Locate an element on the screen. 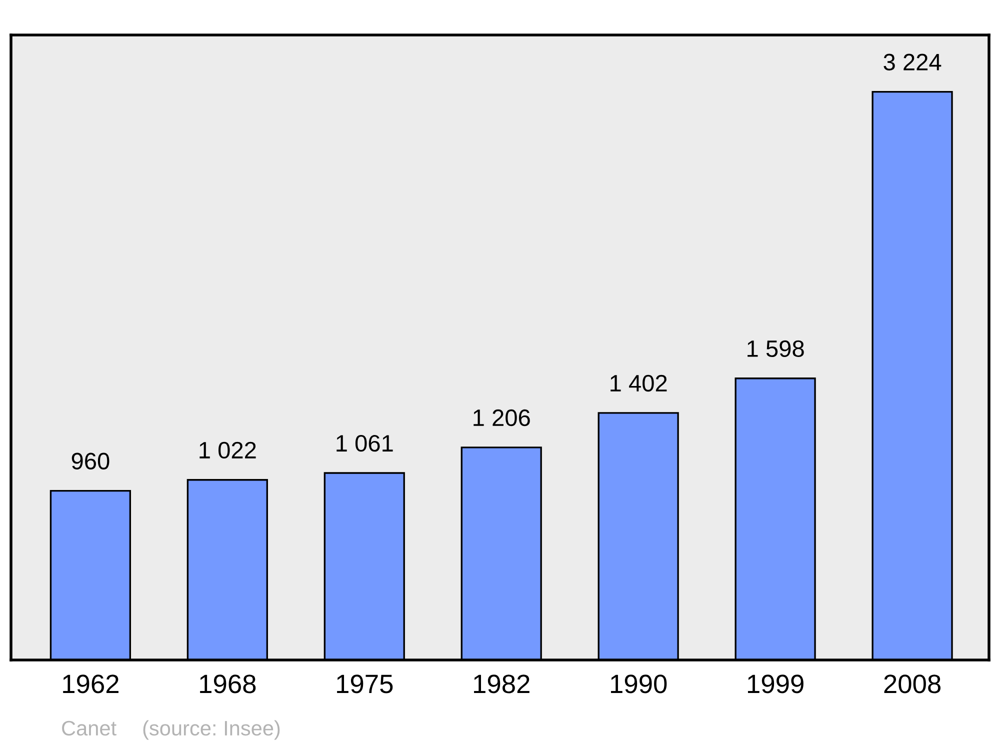 Image resolution: width=1000 pixels, height=747 pixels. data-label: 1 022 is located at coordinates (228, 450).